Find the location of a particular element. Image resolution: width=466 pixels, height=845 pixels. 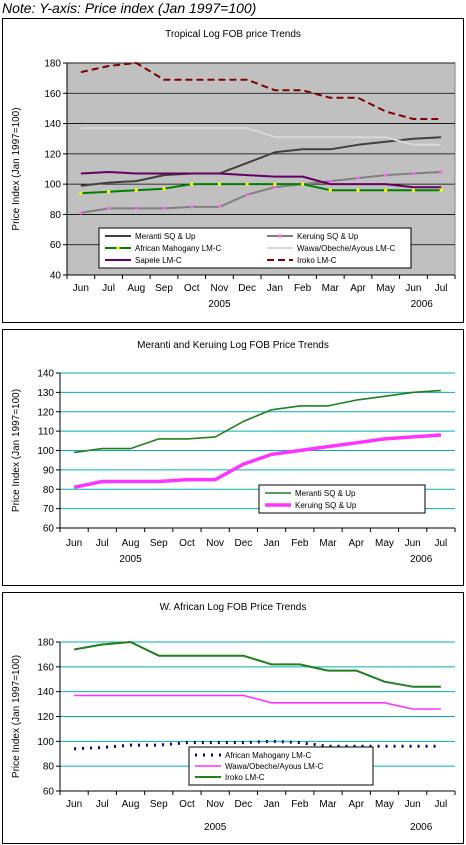

y-tick-label: 110 is located at coordinates (46, 432).